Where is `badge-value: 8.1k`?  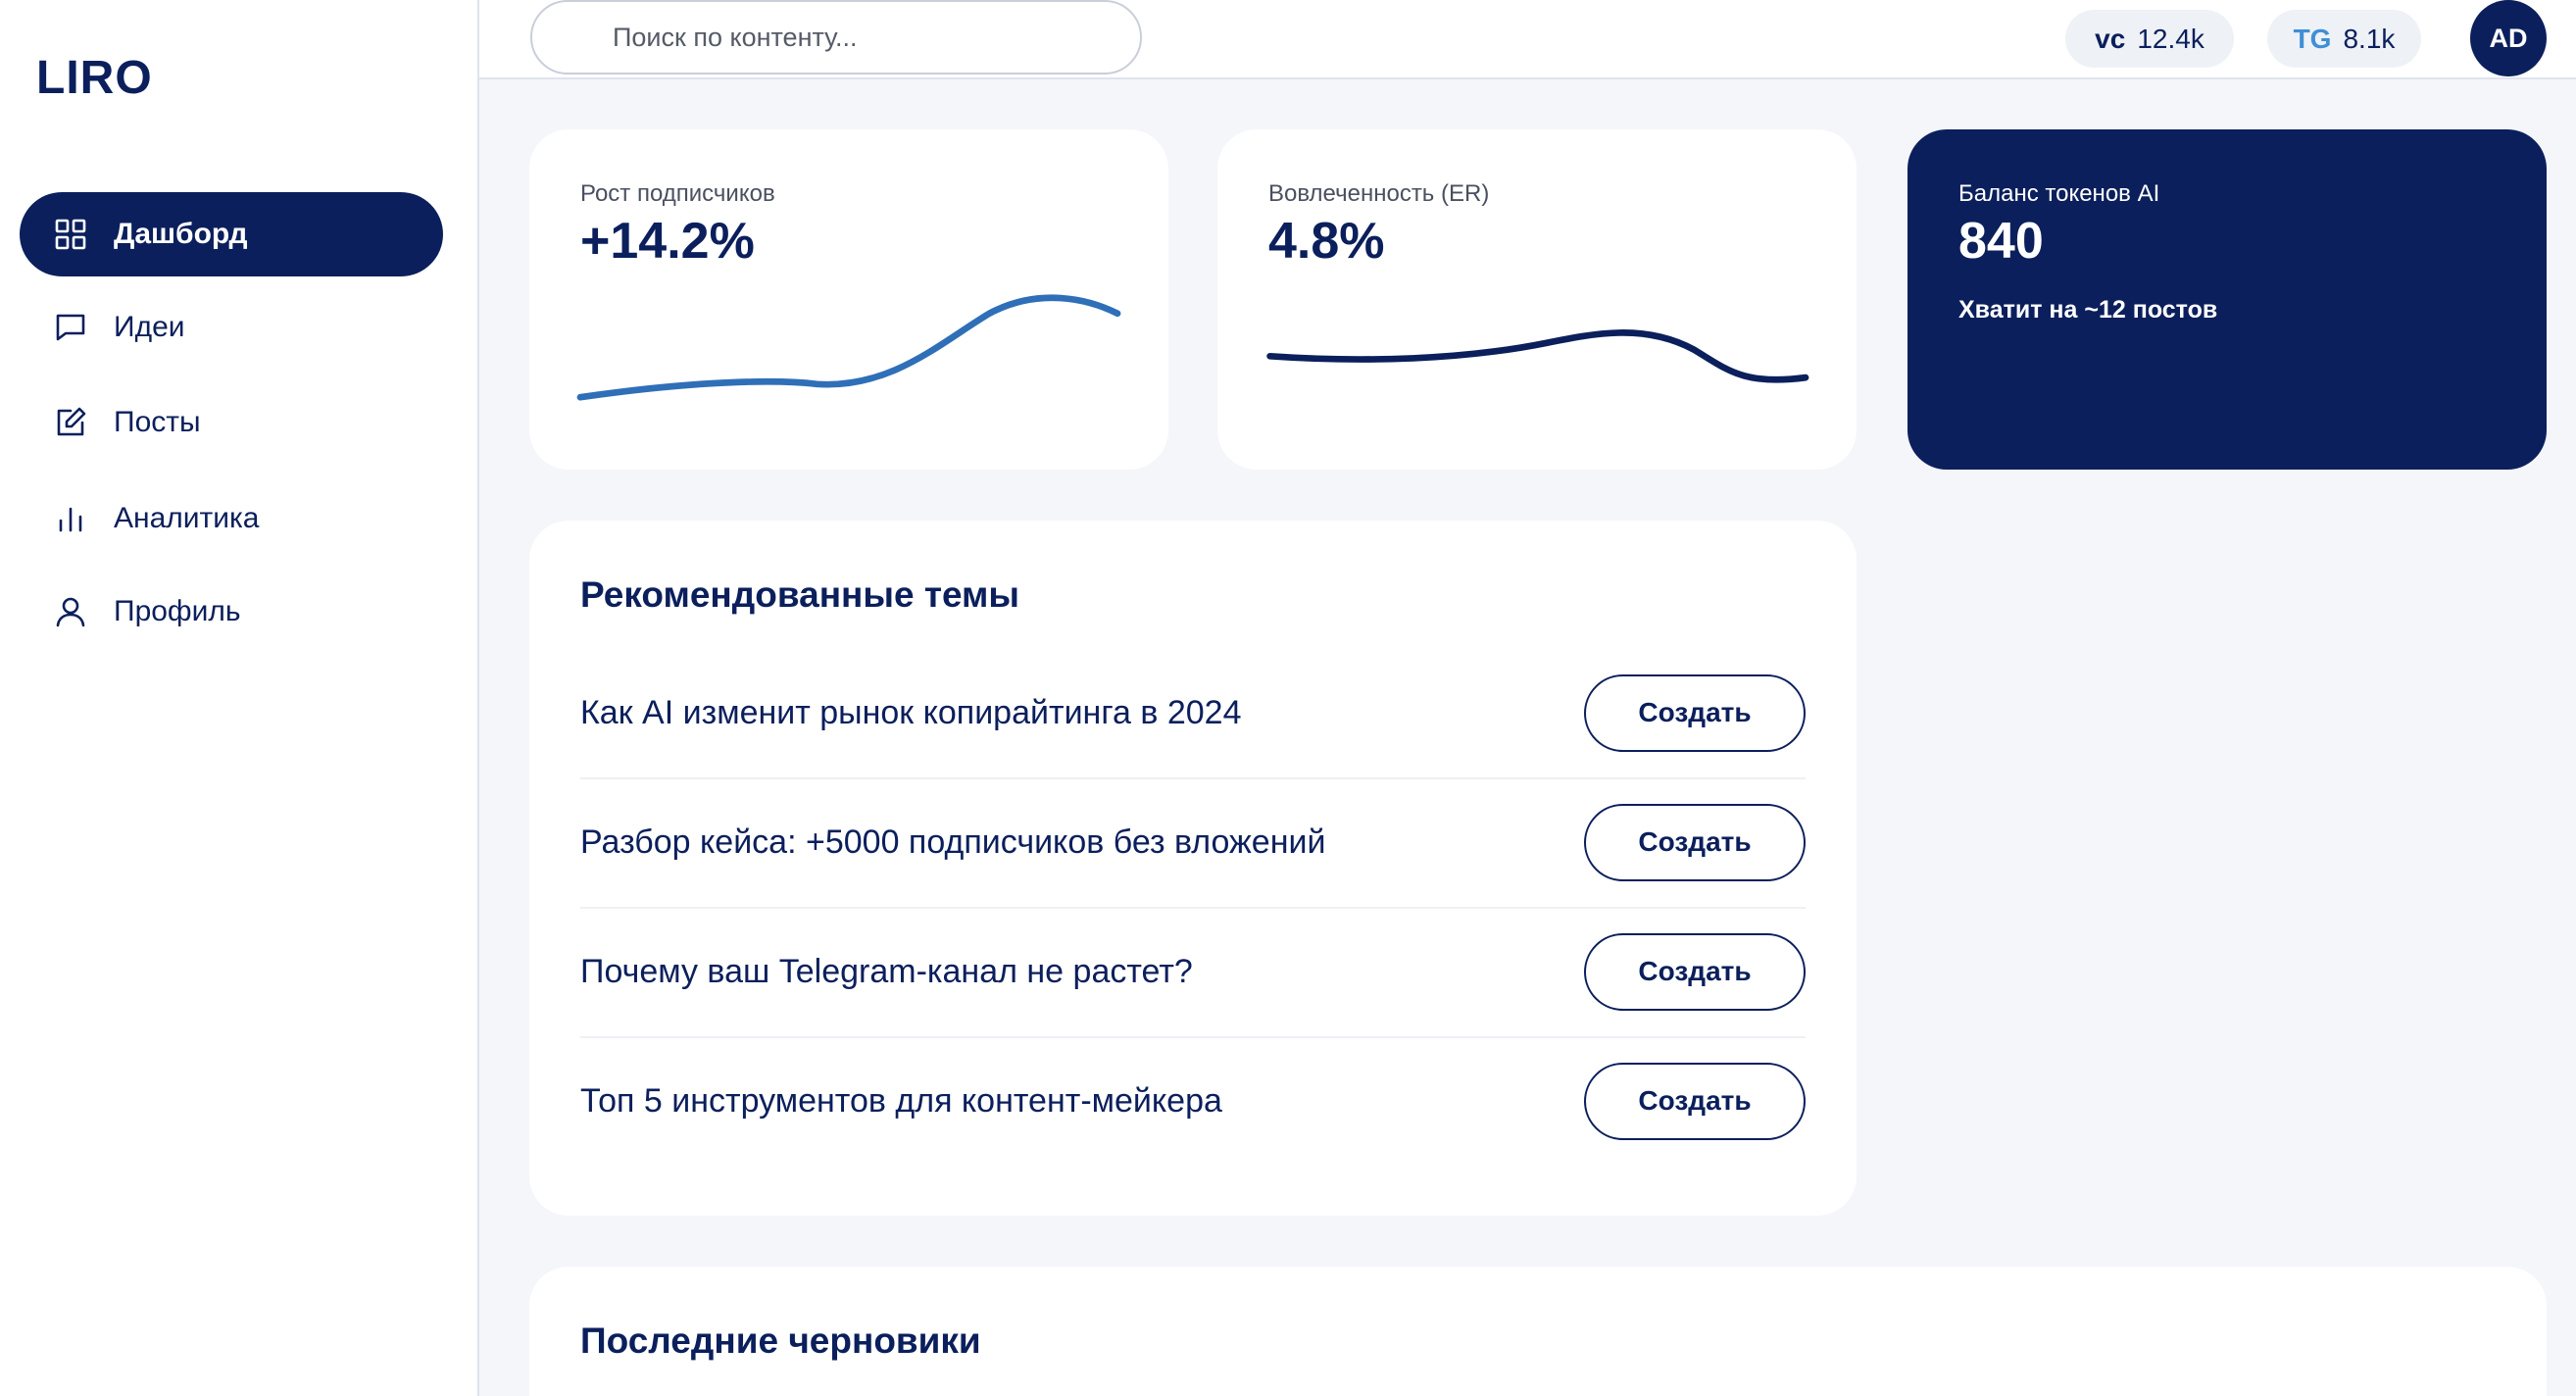 badge-value: 8.1k is located at coordinates (2369, 38).